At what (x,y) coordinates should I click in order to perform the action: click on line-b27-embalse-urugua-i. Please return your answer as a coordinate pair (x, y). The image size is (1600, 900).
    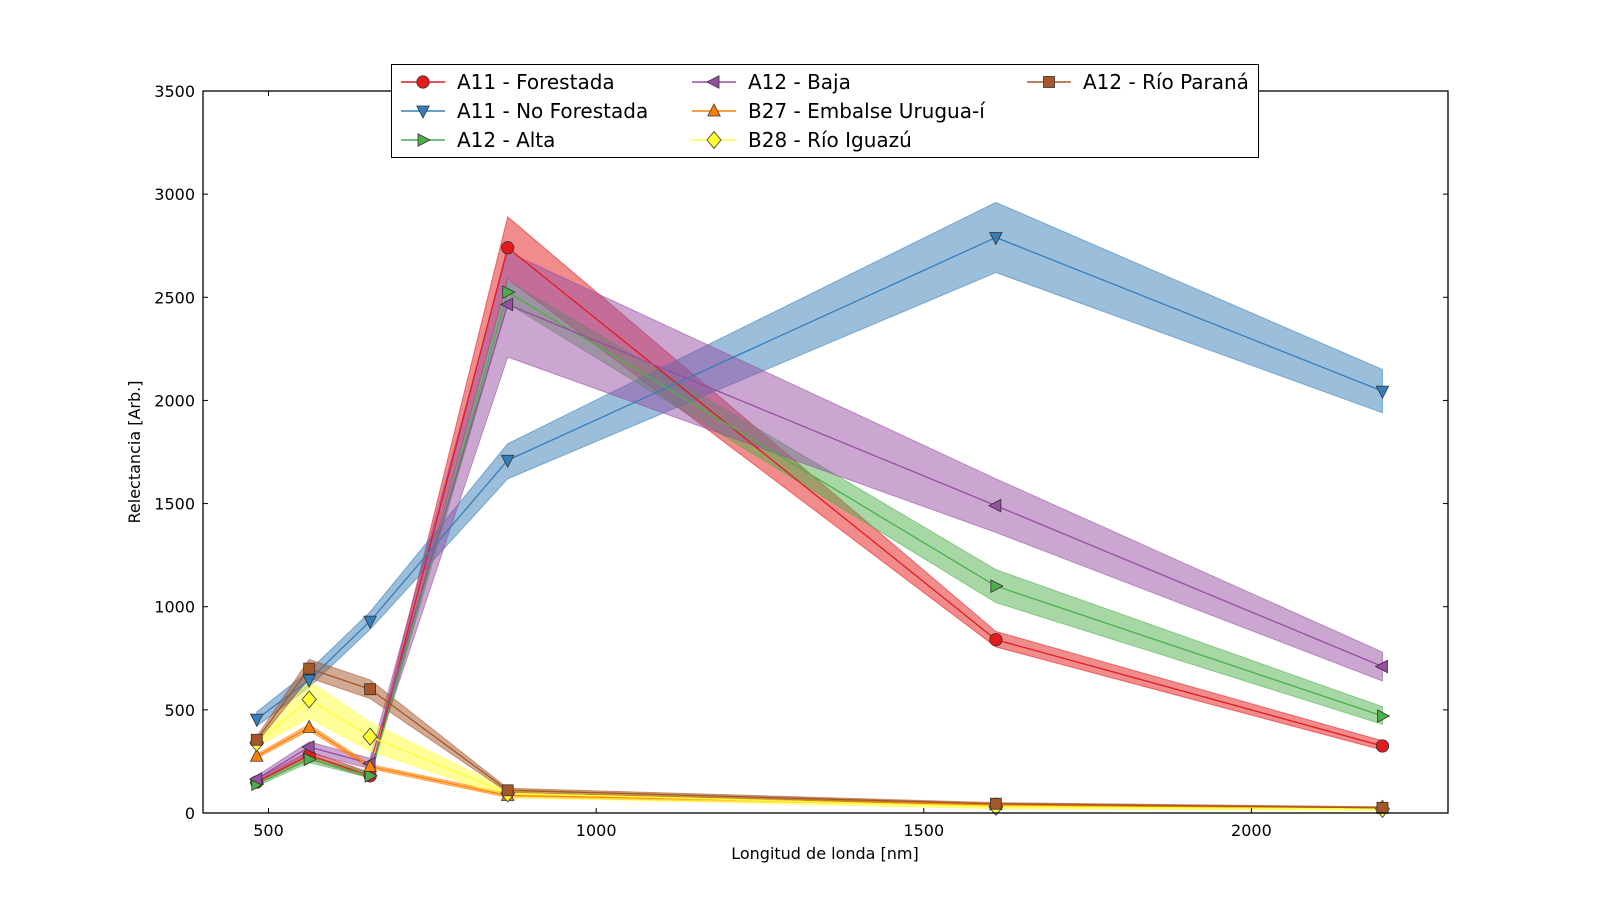
    Looking at the image, I should click on (819, 767).